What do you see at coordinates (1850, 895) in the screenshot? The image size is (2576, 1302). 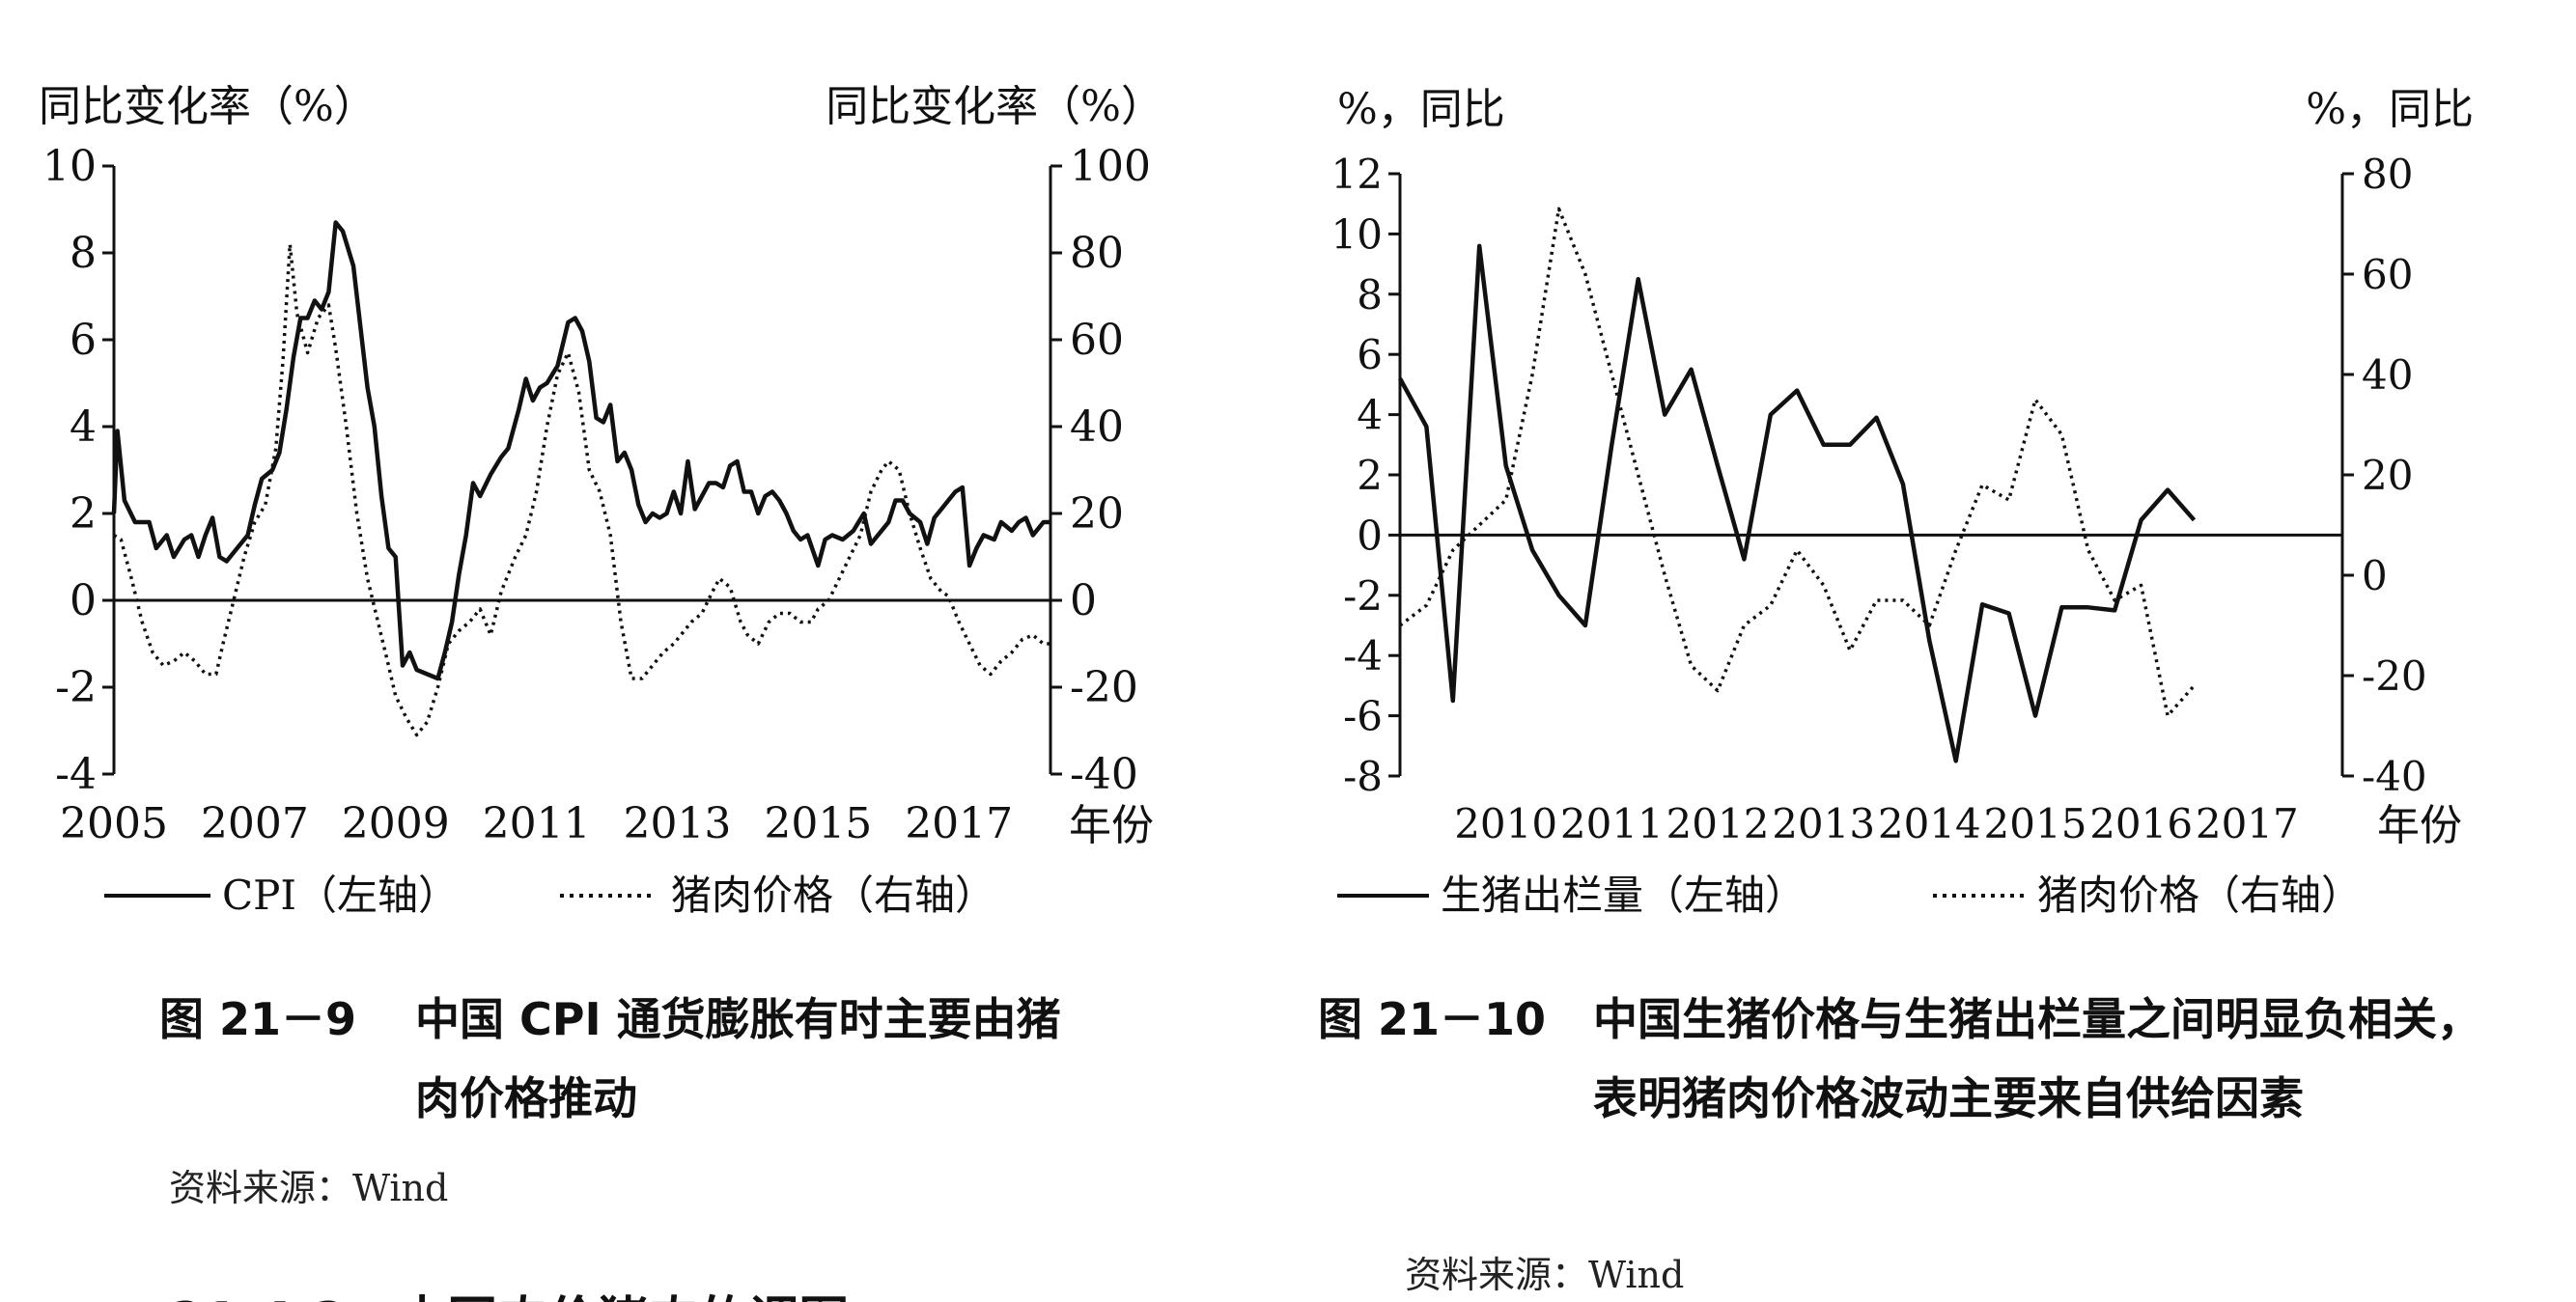 I see `legend: 生猪出栏量（左轴） 猪肉价格（右轴）` at bounding box center [1850, 895].